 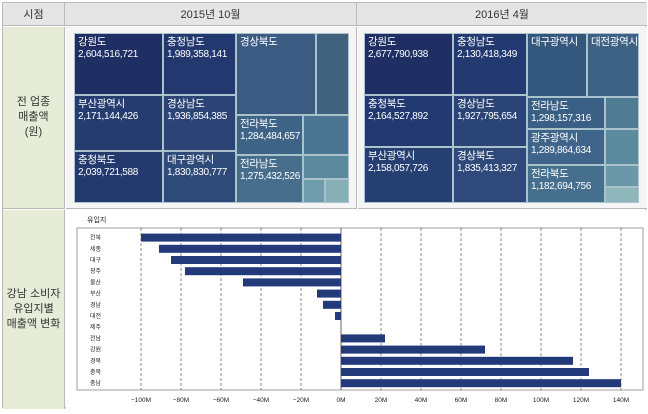 What do you see at coordinates (487, 54) in the screenshot?
I see `tile-value: 2,130,418,349` at bounding box center [487, 54].